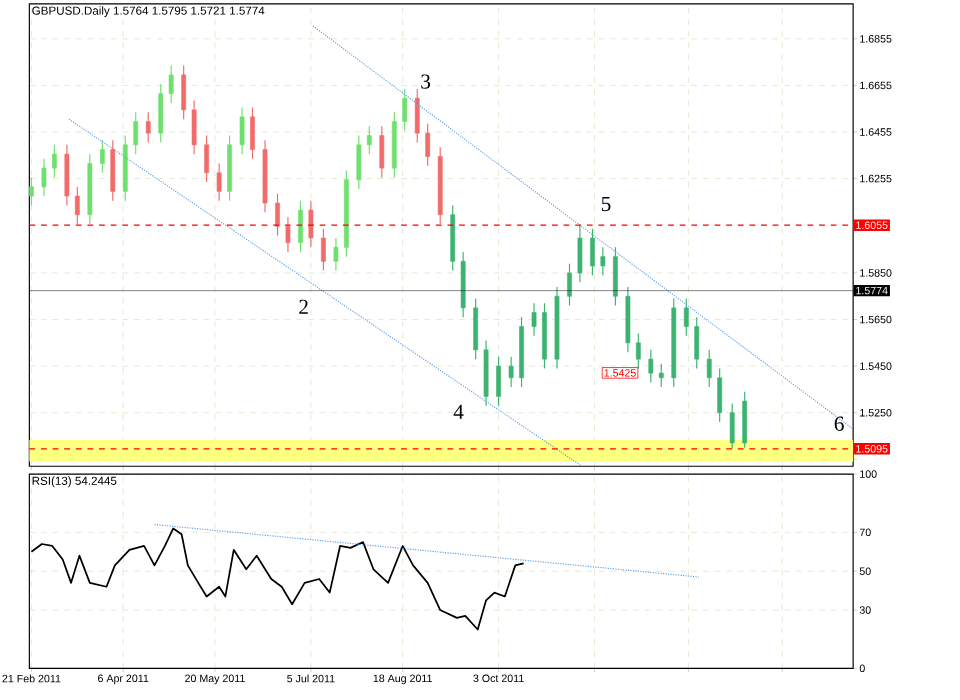 This screenshot has width=960, height=700. Describe the element at coordinates (606, 204) in the screenshot. I see `annotation: 5` at that location.